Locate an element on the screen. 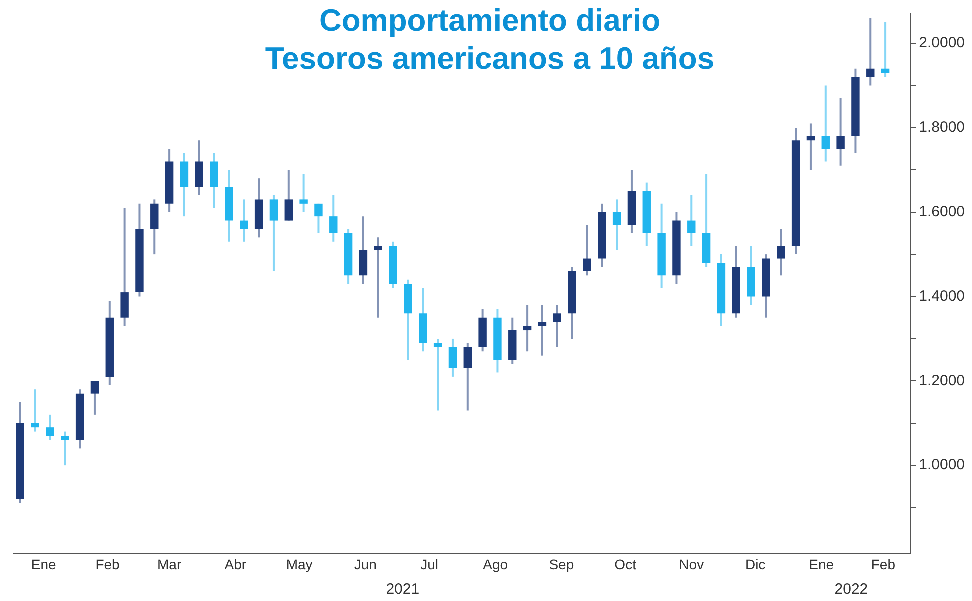  x-tick-label: Abr is located at coordinates (235, 564).